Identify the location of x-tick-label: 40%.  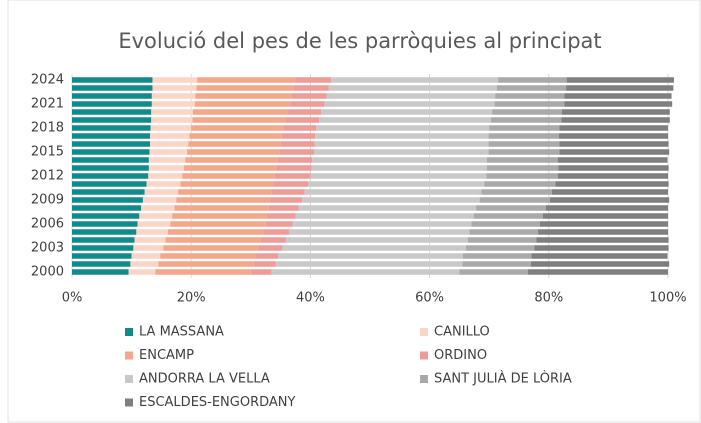
(310, 298).